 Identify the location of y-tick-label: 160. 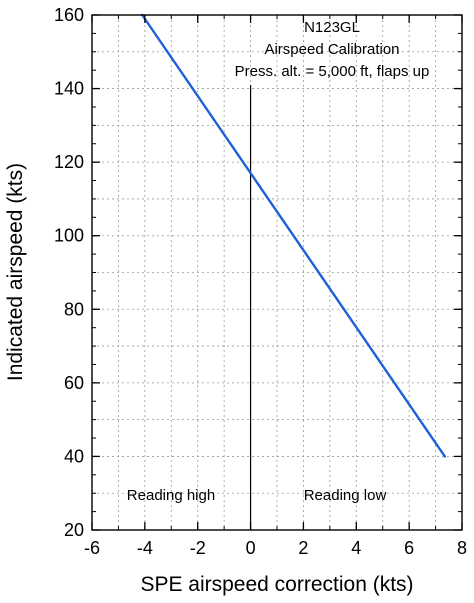
(69, 15).